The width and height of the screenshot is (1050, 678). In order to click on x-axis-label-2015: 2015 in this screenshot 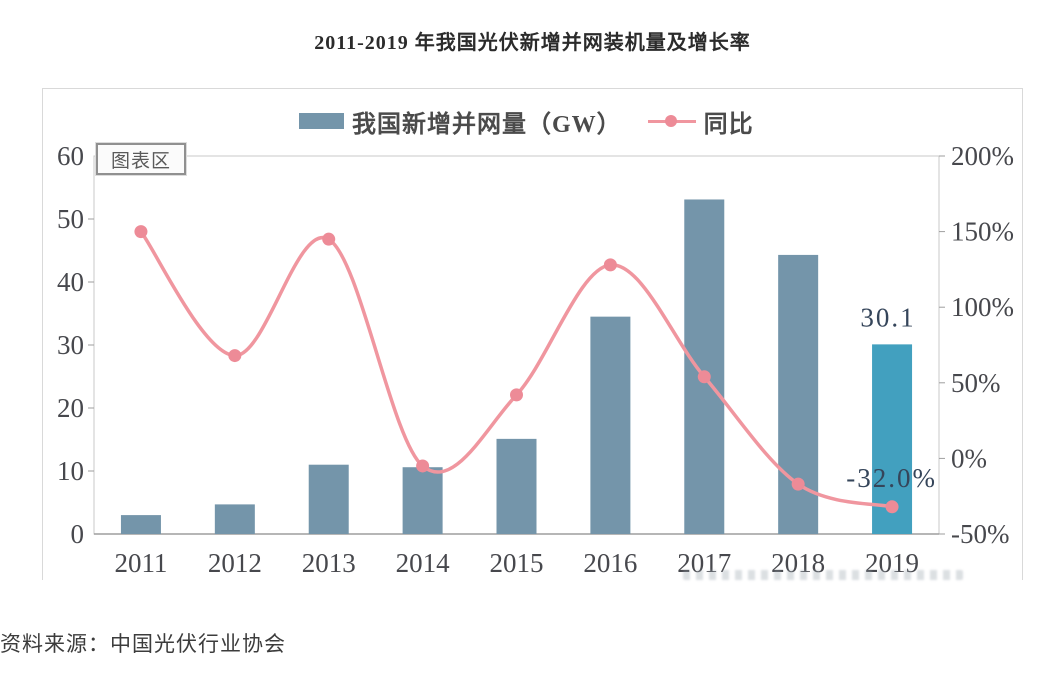, I will do `click(517, 563)`.